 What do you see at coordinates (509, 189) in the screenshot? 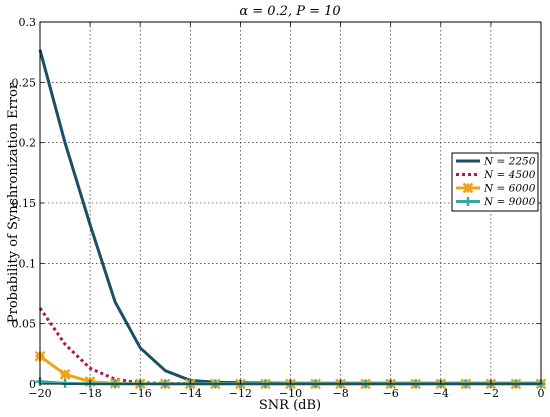
I see `legend-label: N = 6000` at bounding box center [509, 189].